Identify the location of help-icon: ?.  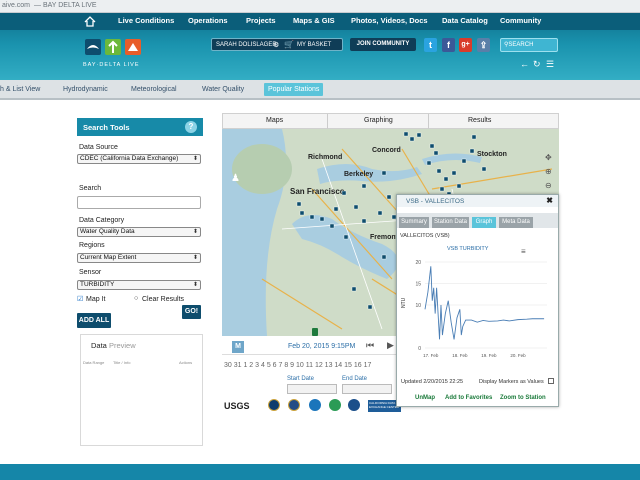
(191, 127).